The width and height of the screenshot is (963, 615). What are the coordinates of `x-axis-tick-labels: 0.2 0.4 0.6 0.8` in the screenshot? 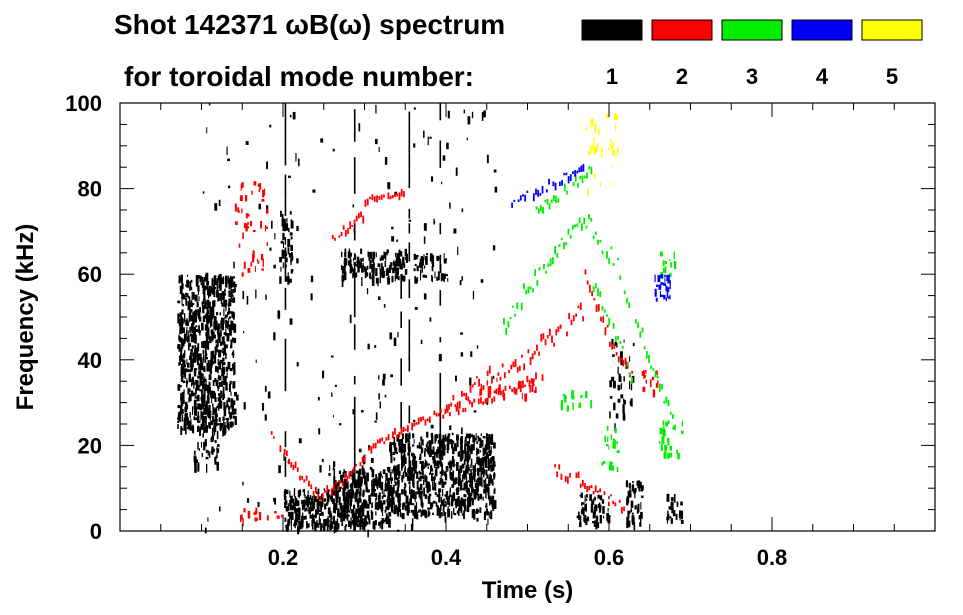 It's located at (528, 557).